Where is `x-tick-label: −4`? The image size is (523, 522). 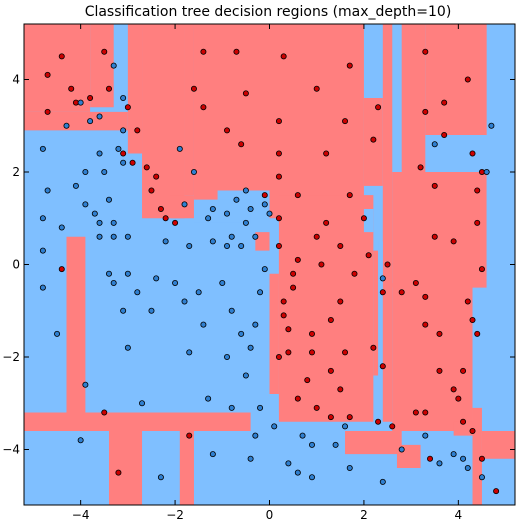
x-tick-label: −4 is located at coordinates (81, 515).